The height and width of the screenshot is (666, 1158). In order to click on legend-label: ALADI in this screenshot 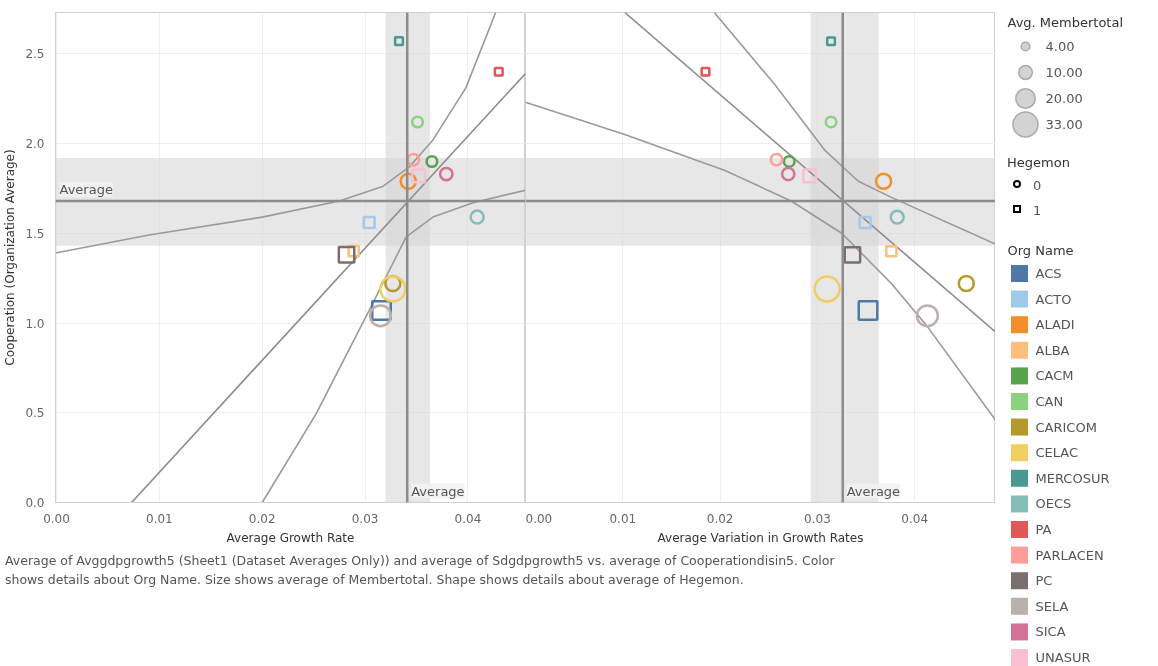, I will do `click(1055, 325)`.